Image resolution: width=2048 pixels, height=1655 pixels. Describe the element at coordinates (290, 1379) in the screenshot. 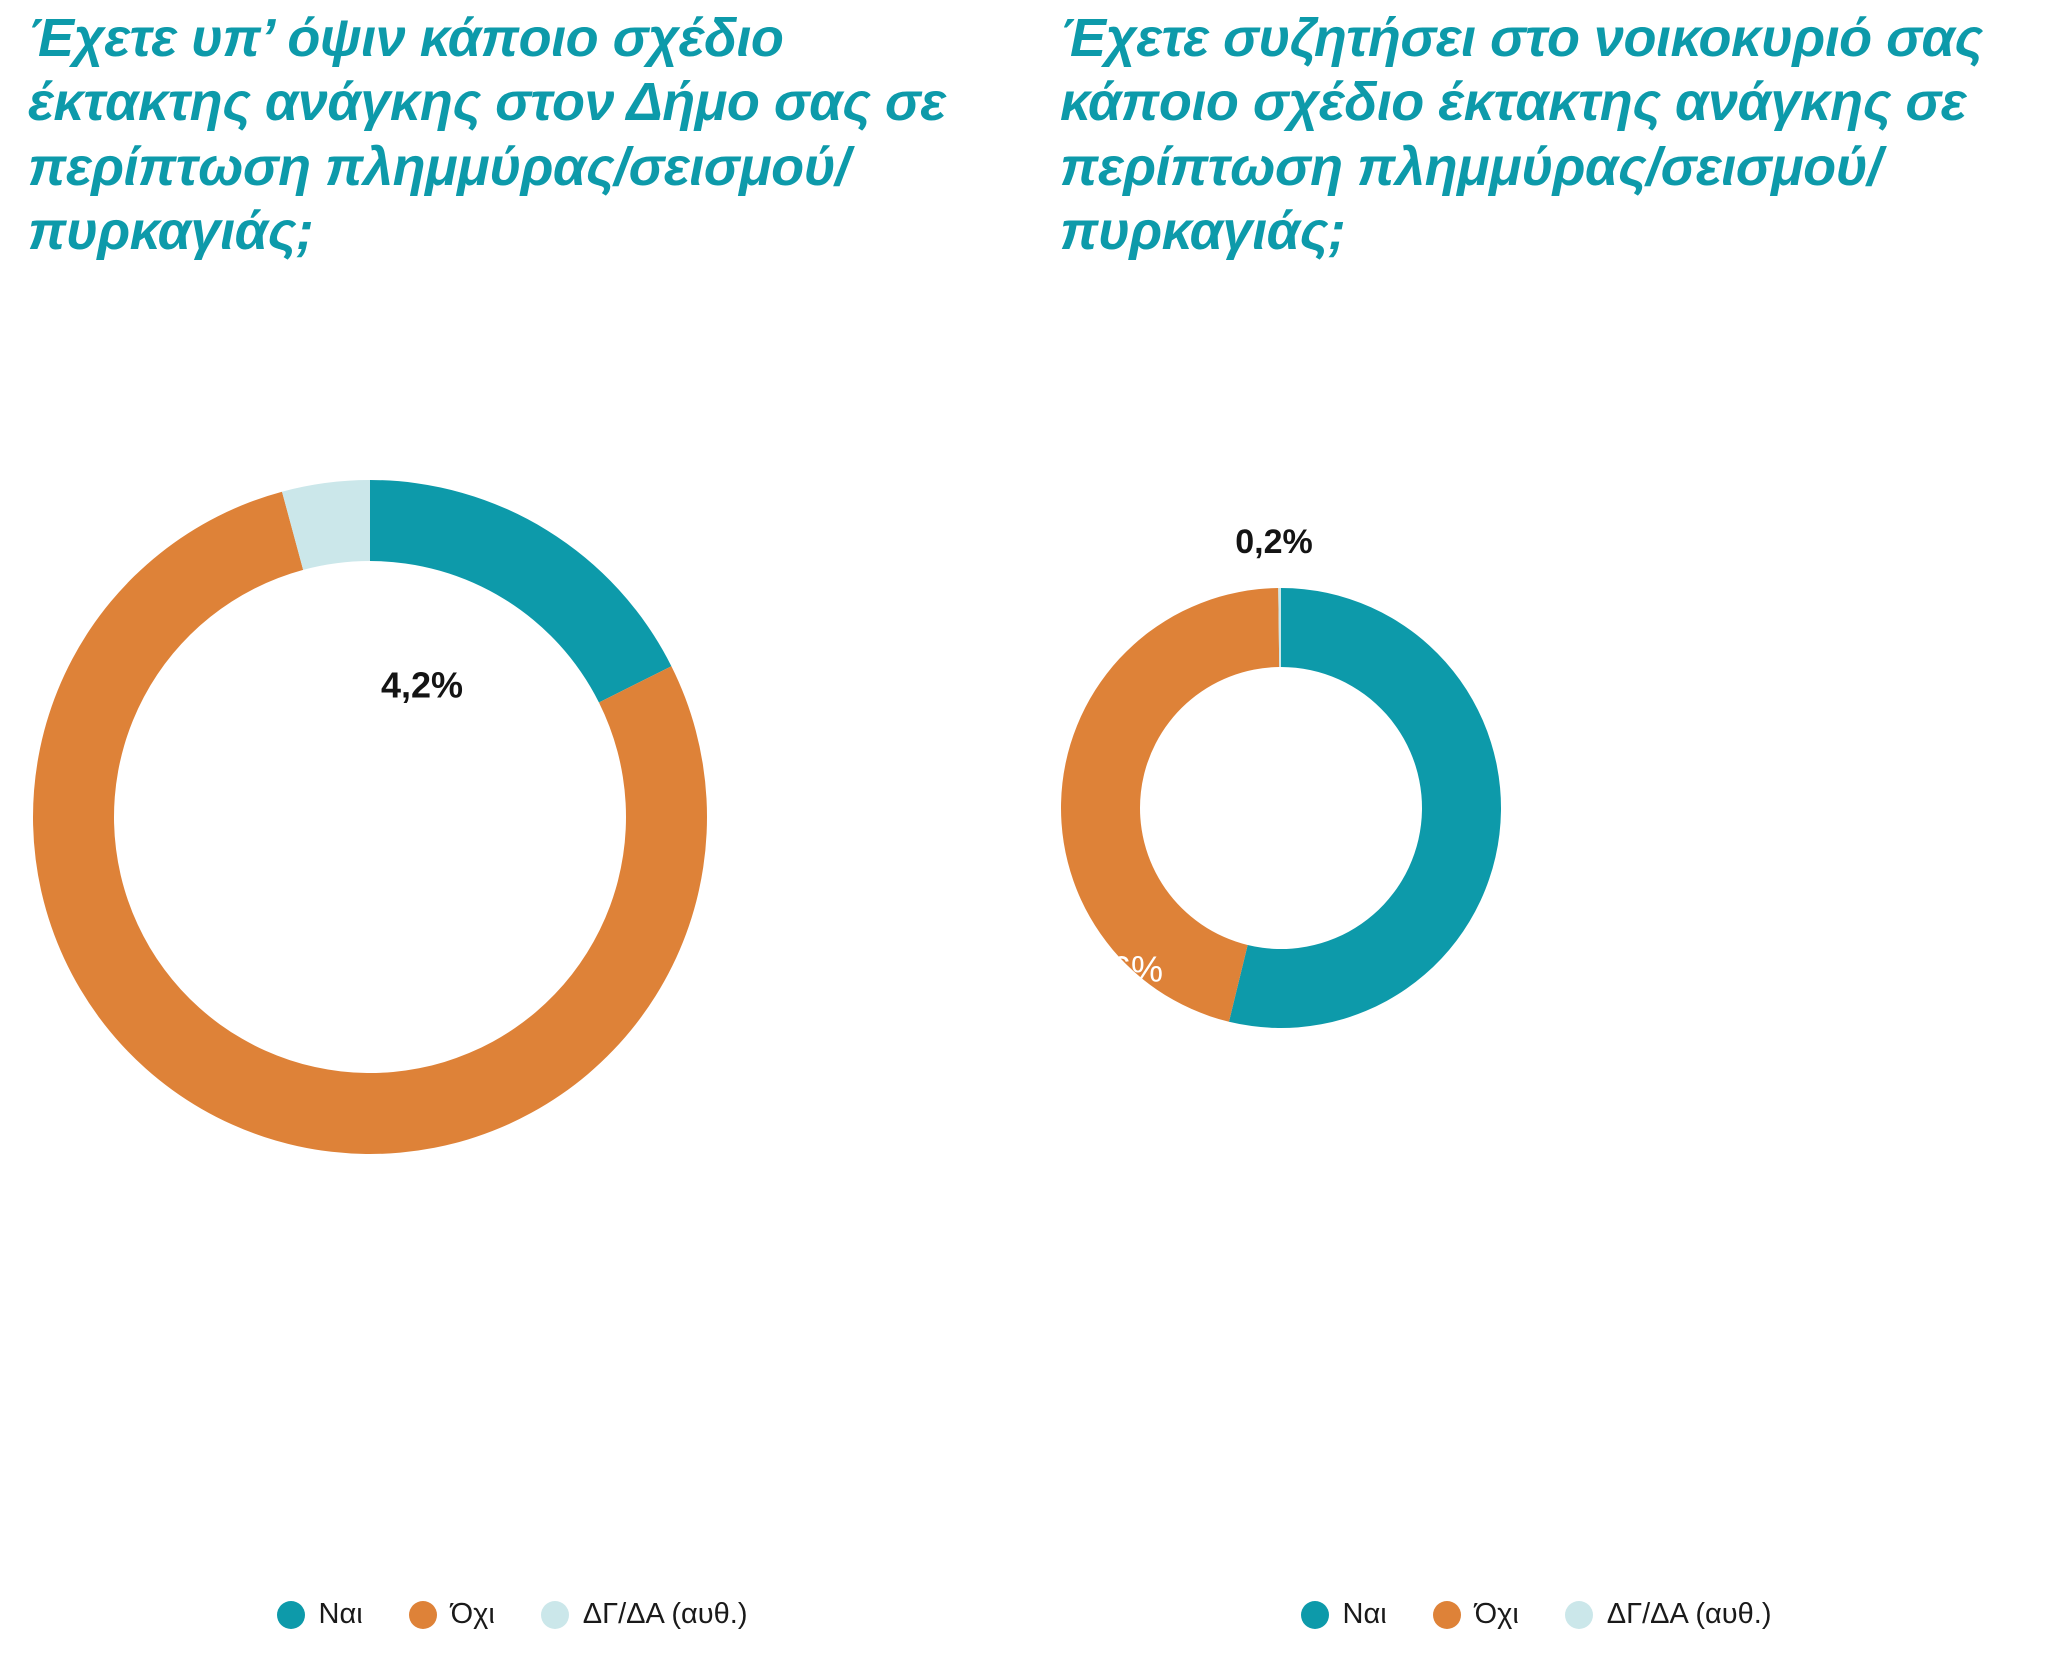

I see `slice-value-no: 78,1%` at that location.